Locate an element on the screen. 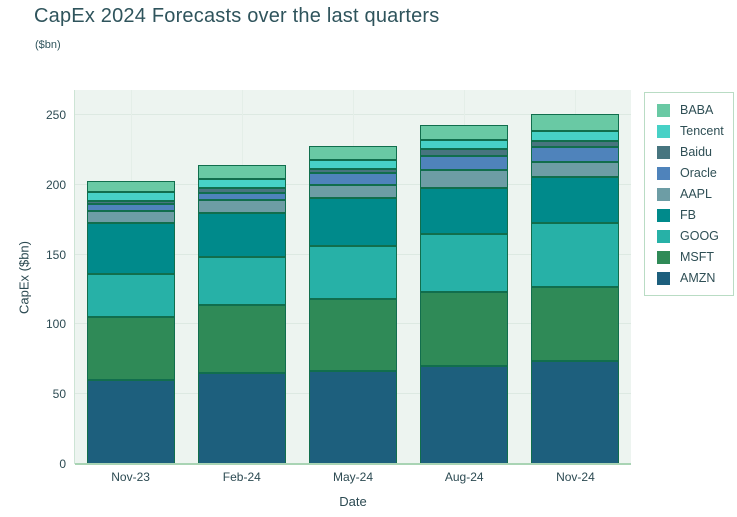 This screenshot has height=517, width=737. legend-label-Tencent: Tencent is located at coordinates (702, 131).